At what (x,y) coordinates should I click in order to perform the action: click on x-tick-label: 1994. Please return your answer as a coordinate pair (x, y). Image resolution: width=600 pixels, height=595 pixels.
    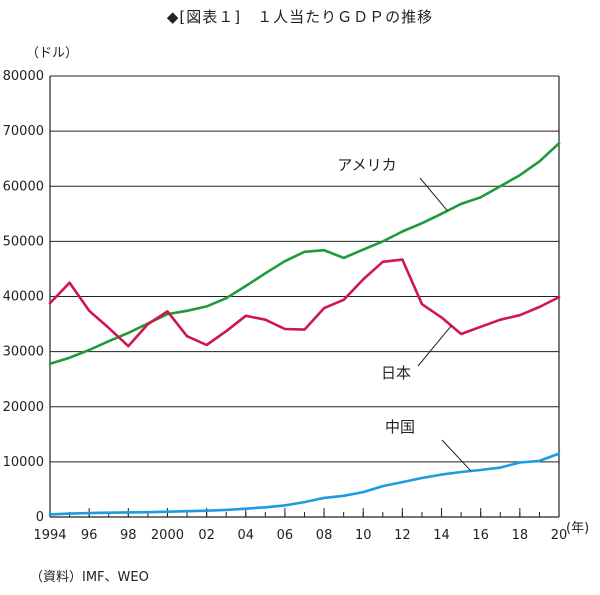
    Looking at the image, I should click on (49, 535).